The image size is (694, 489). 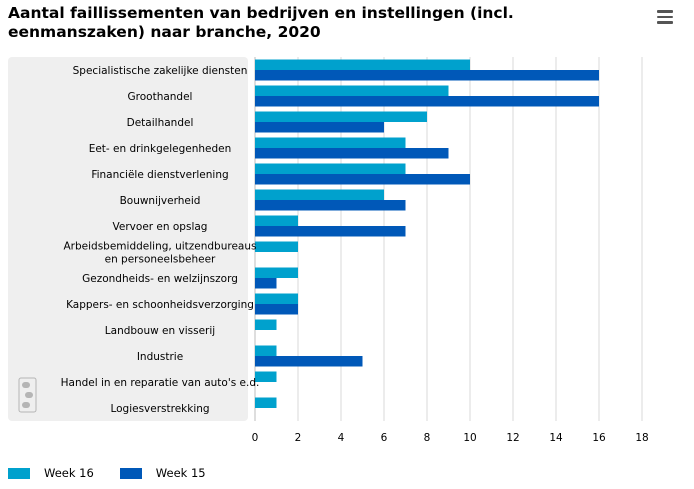 I want to click on chart-legend: Week 16 Week 15, so click(x=120, y=473).